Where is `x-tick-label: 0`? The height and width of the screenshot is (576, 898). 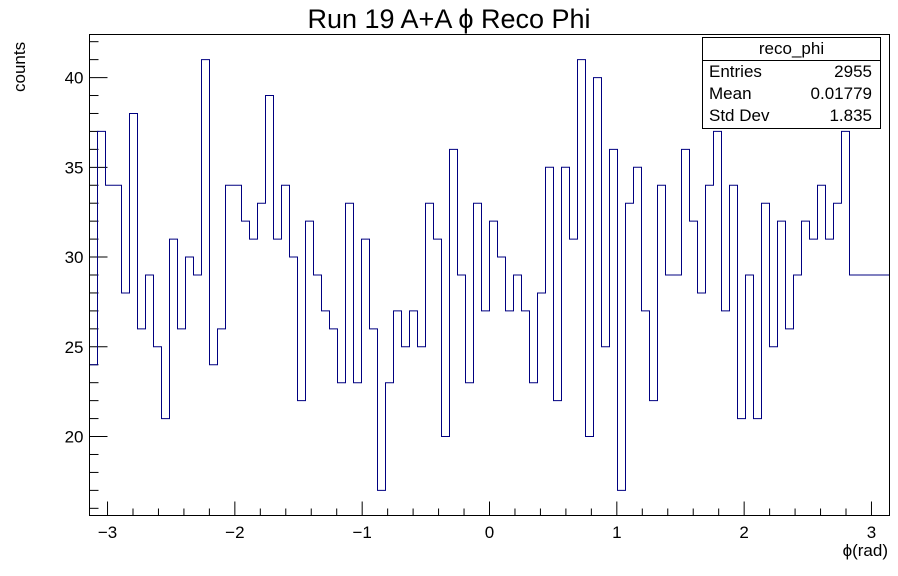
x-tick-label: 0 is located at coordinates (489, 532).